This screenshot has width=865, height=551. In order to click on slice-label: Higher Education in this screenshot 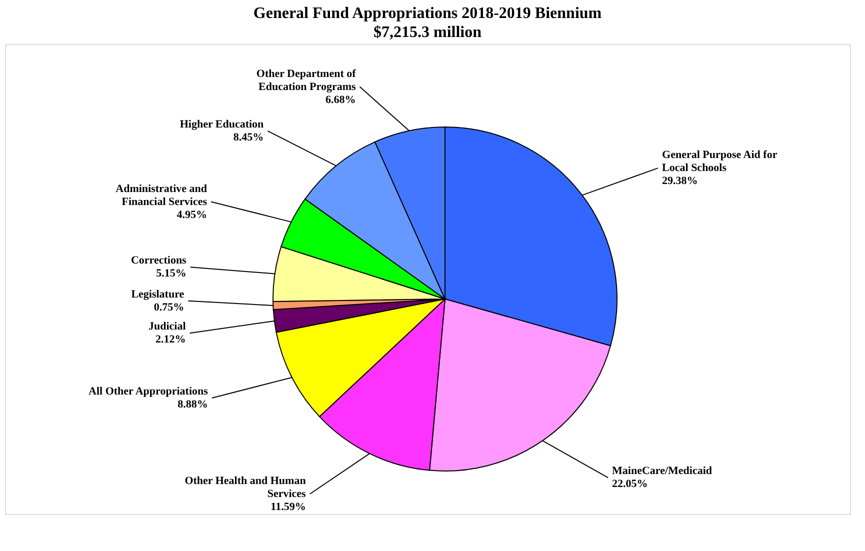, I will do `click(222, 124)`.